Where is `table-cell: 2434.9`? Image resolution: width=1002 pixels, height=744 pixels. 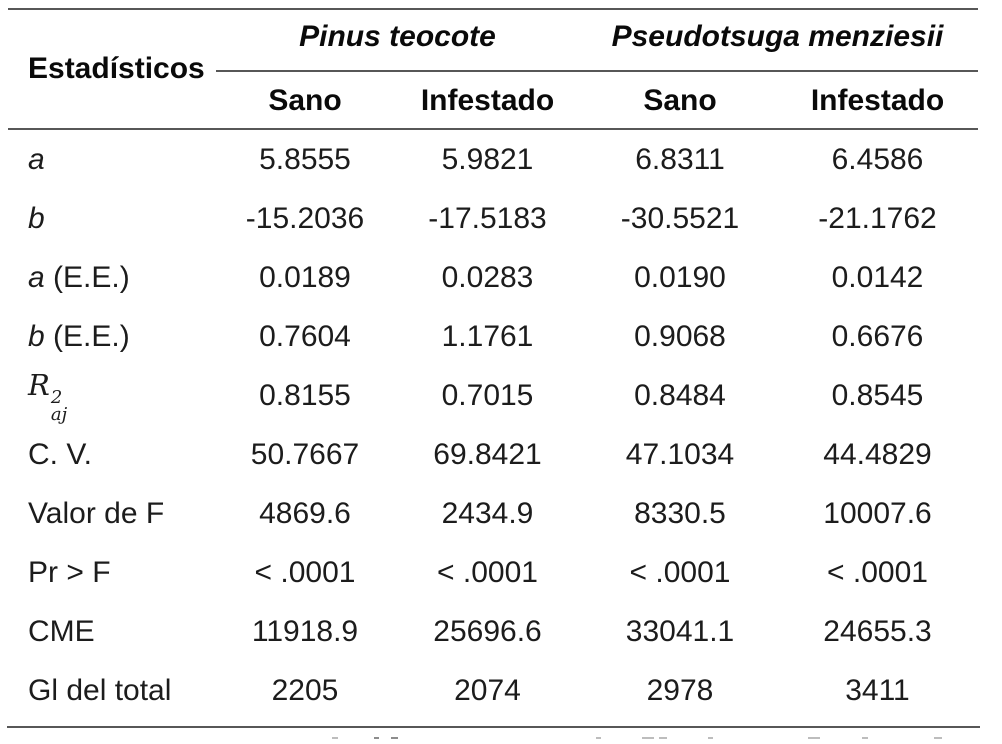 table-cell: 2434.9 is located at coordinates (487, 513).